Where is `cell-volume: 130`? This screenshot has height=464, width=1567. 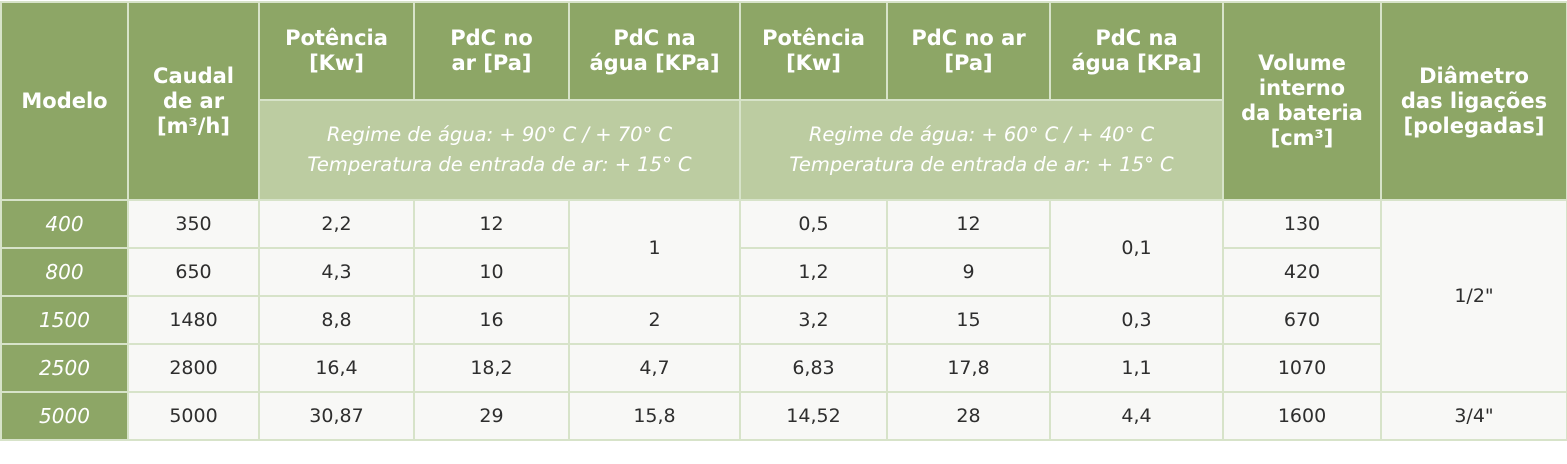 cell-volume: 130 is located at coordinates (1302, 224).